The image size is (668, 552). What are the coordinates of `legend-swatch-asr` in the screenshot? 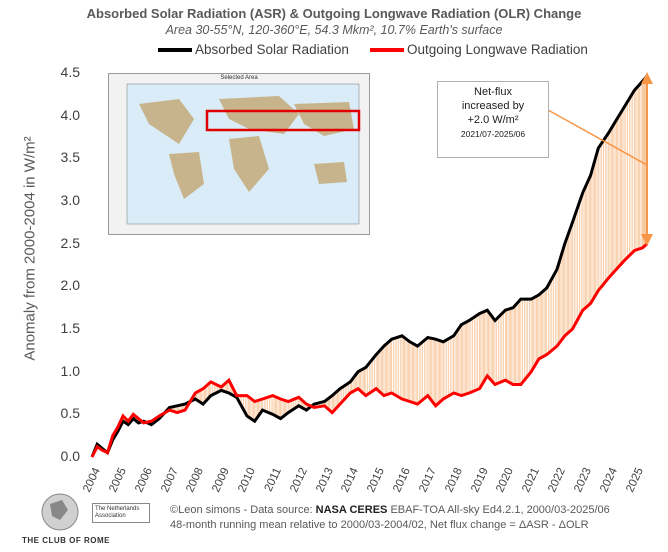 It's located at (175, 49).